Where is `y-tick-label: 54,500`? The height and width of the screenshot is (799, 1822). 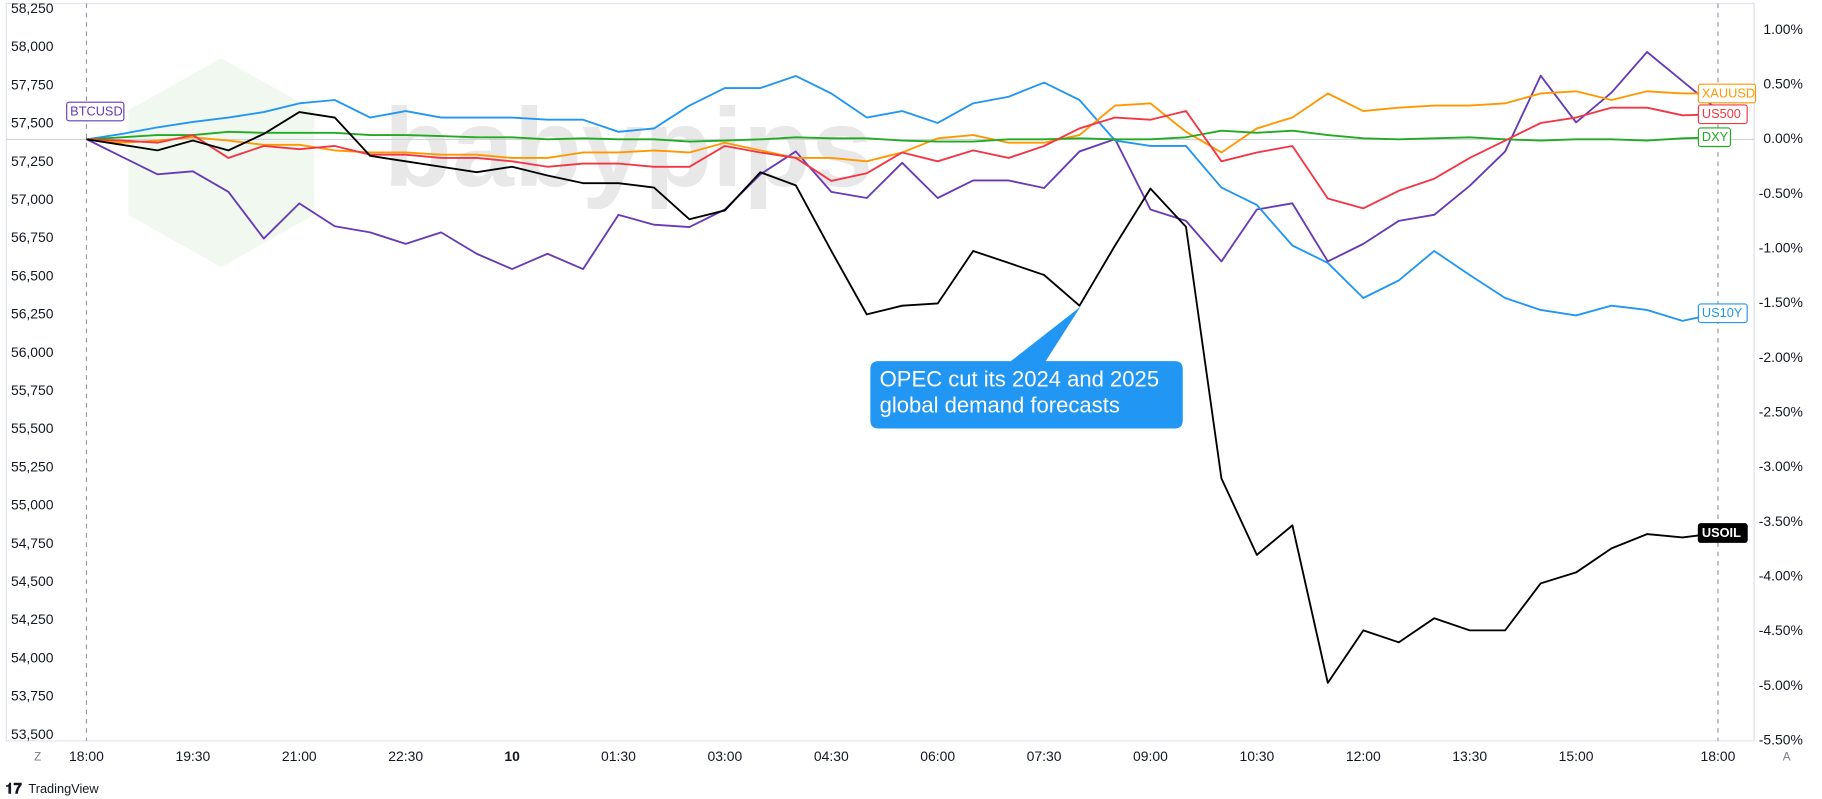
y-tick-label: 54,500 is located at coordinates (32, 581).